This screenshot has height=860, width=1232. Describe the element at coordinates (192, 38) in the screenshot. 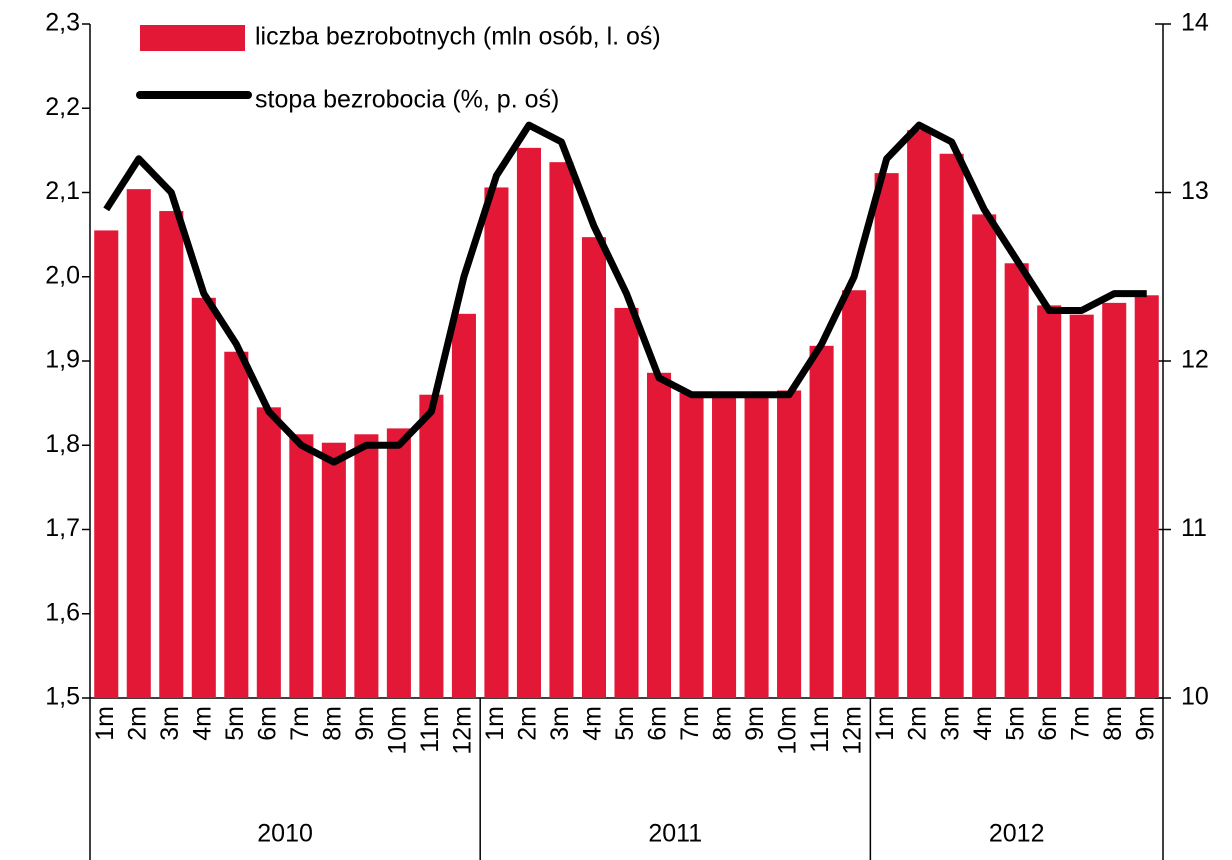

I see `legend-swatch` at that location.